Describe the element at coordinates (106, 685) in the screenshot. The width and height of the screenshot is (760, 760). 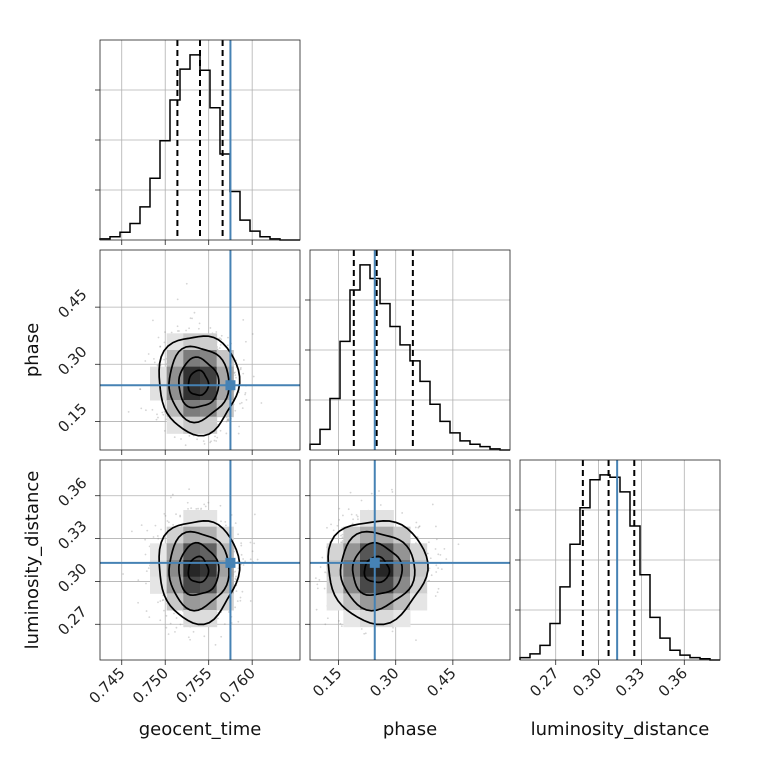
I see `tick-label-x: 0.745` at that location.